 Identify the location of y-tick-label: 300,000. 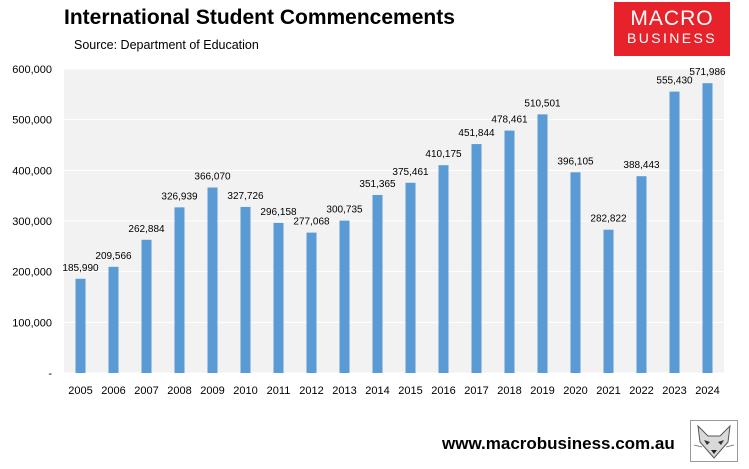
(32, 222).